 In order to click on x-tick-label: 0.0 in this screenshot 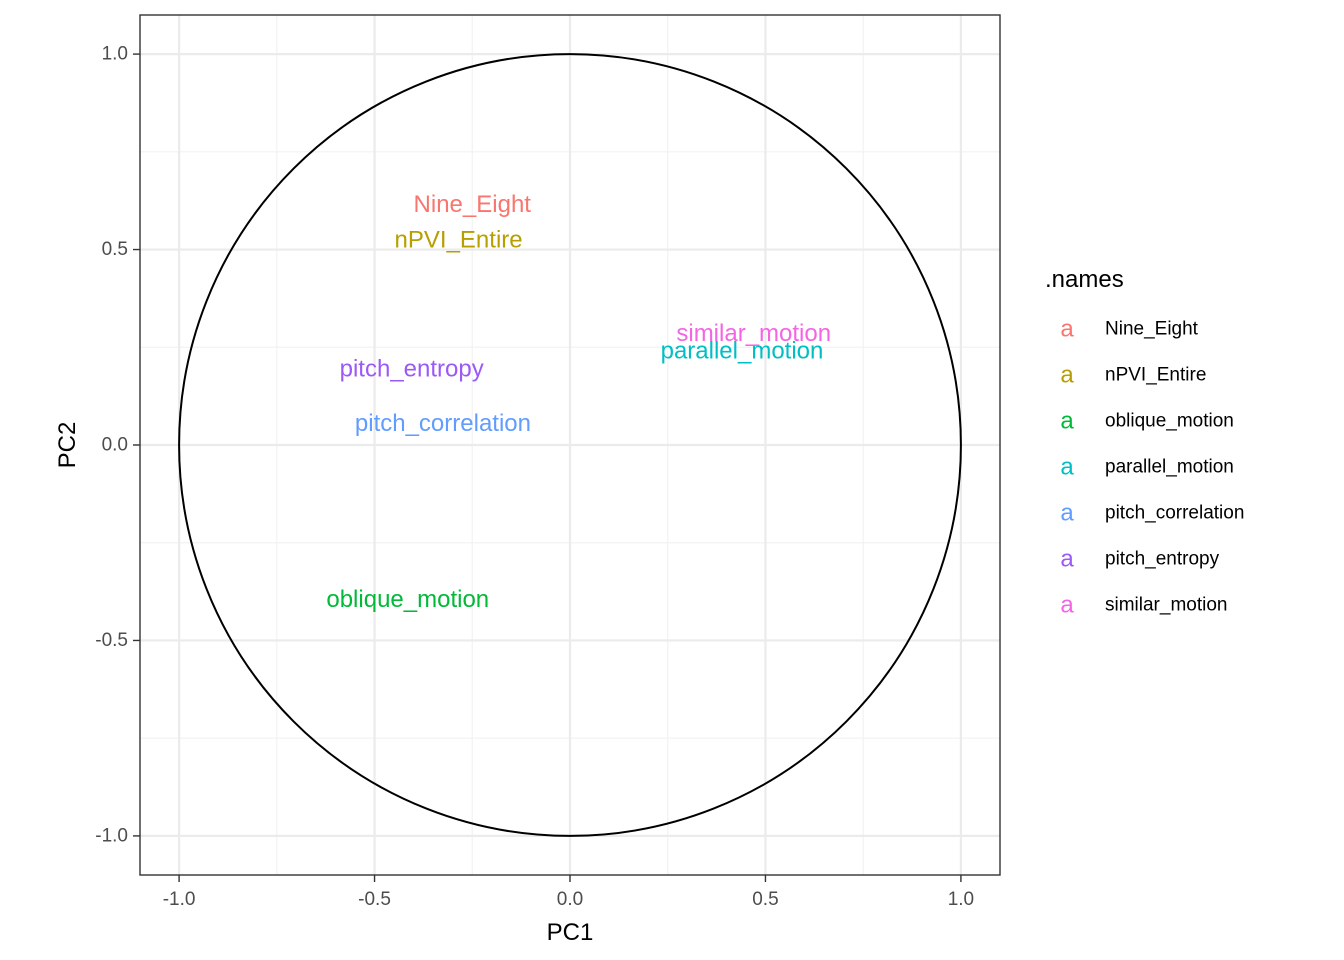, I will do `click(570, 899)`.